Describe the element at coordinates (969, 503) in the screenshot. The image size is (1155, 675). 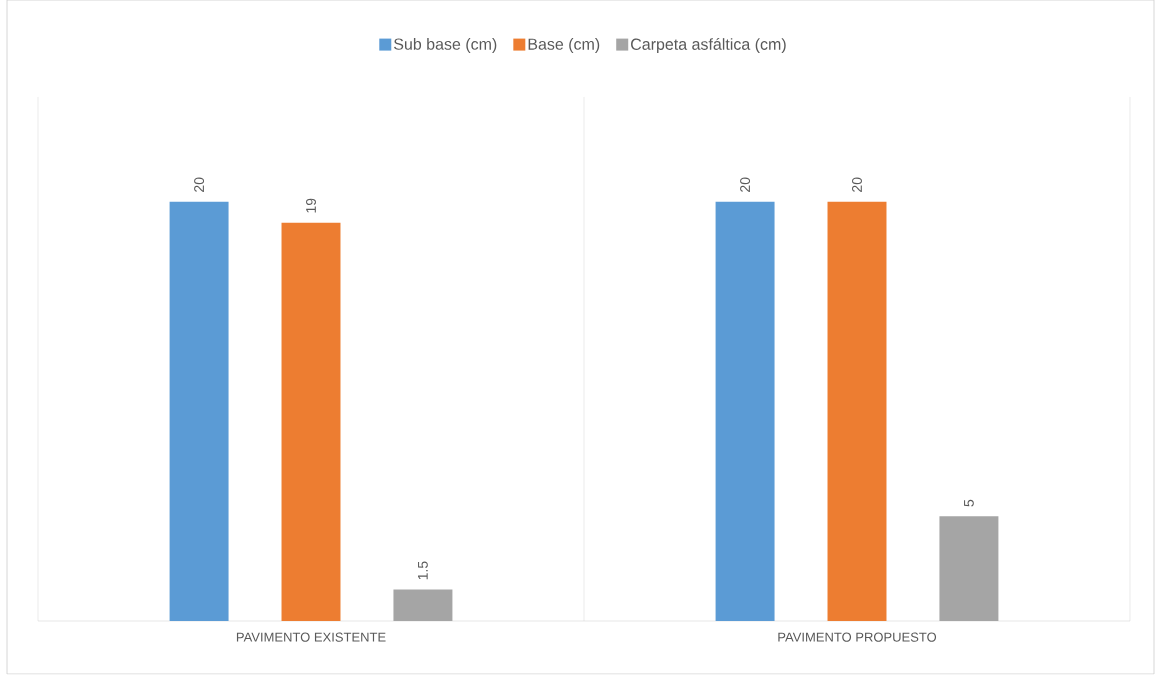
I see `data-label: 5` at that location.